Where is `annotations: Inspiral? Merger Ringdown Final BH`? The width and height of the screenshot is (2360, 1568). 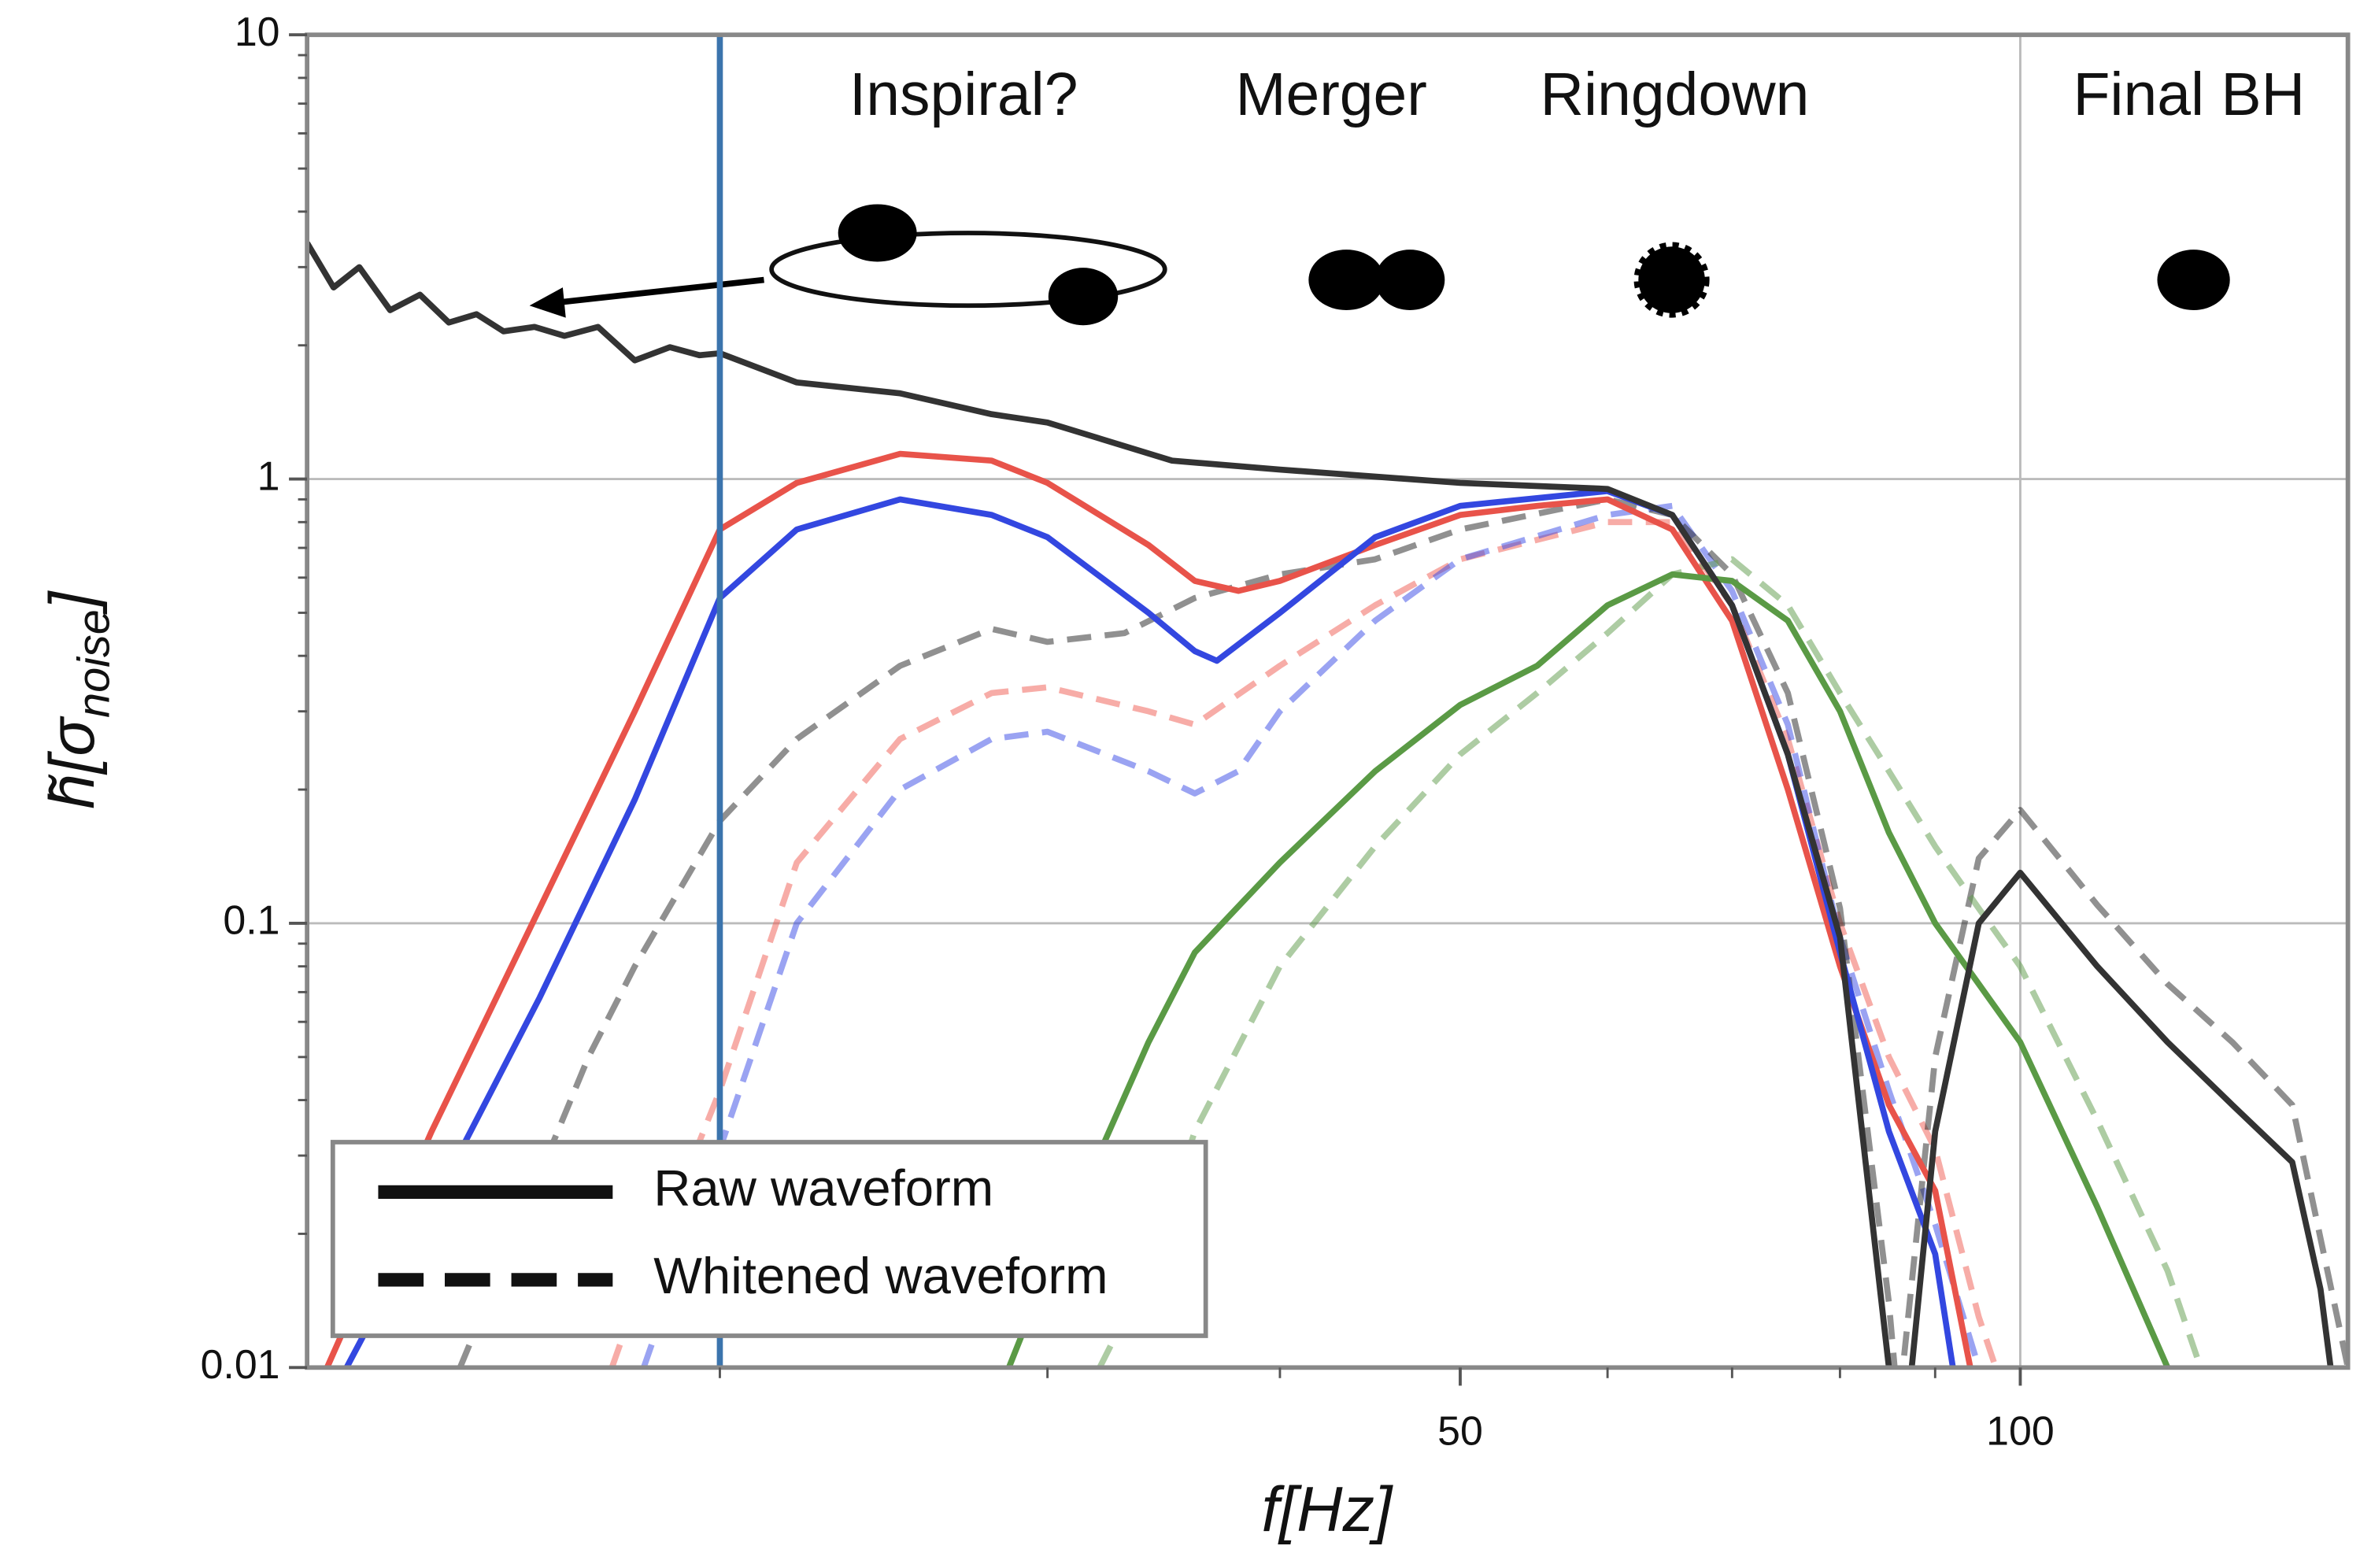
annotations: Inspiral? Merger Ringdown Final BH is located at coordinates (1577, 94).